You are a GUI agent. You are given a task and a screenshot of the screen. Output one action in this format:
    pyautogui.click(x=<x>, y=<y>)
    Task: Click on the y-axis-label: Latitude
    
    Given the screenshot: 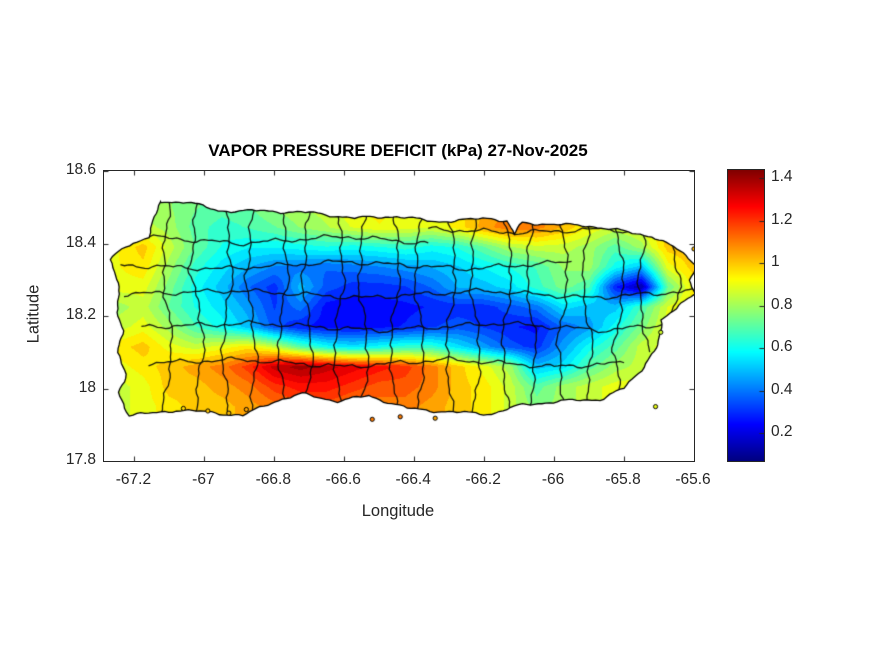 What is the action you would take?
    pyautogui.click(x=33, y=314)
    